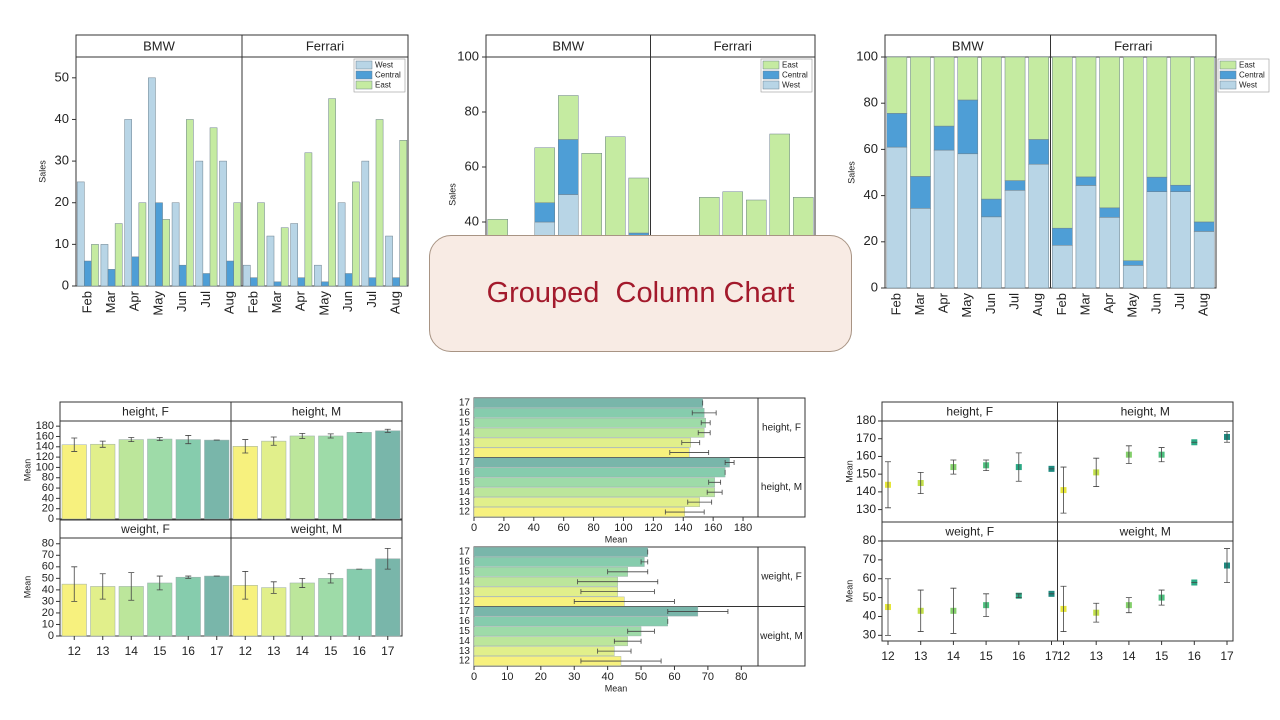  Describe the element at coordinates (103, 651) in the screenshot. I see `x-tick-label: 13` at that location.